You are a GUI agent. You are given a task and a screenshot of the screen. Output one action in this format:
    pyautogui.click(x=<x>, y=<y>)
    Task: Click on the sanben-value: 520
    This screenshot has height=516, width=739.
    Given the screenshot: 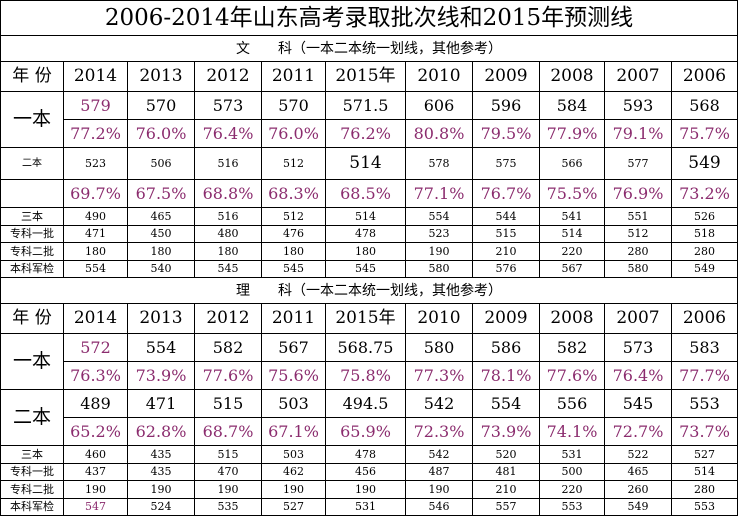 What is the action you would take?
    pyautogui.click(x=506, y=454)
    